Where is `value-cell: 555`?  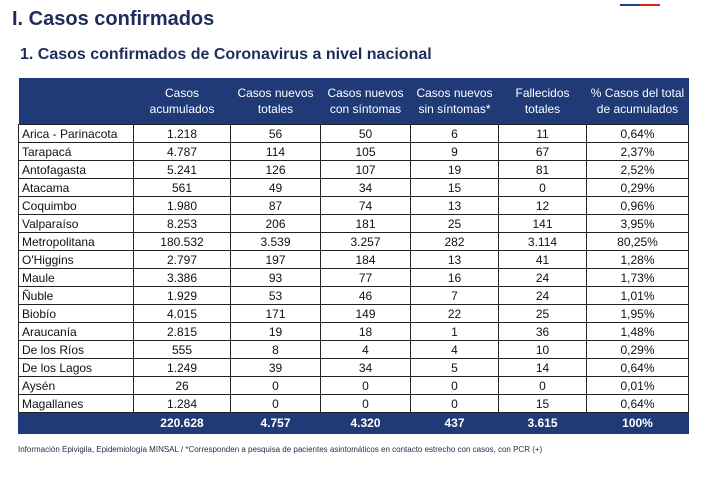
value-cell: 555 is located at coordinates (182, 349).